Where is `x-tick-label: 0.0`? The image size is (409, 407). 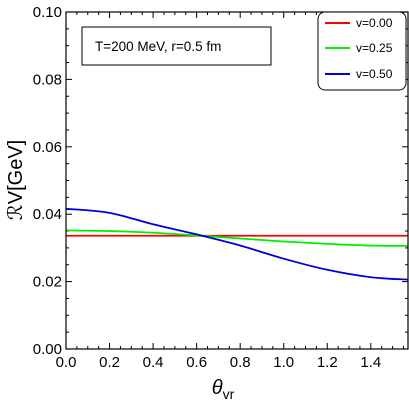
x-tick-label: 0.0 is located at coordinates (66, 362).